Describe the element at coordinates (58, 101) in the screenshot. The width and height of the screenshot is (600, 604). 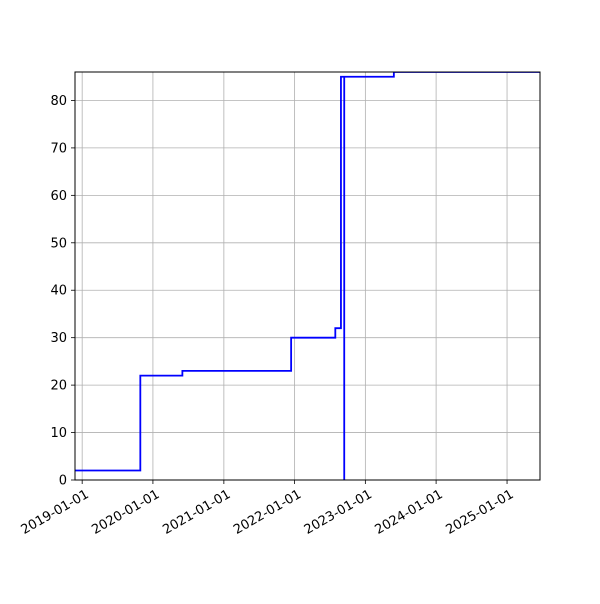
I see `y-tick-label: 80` at that location.